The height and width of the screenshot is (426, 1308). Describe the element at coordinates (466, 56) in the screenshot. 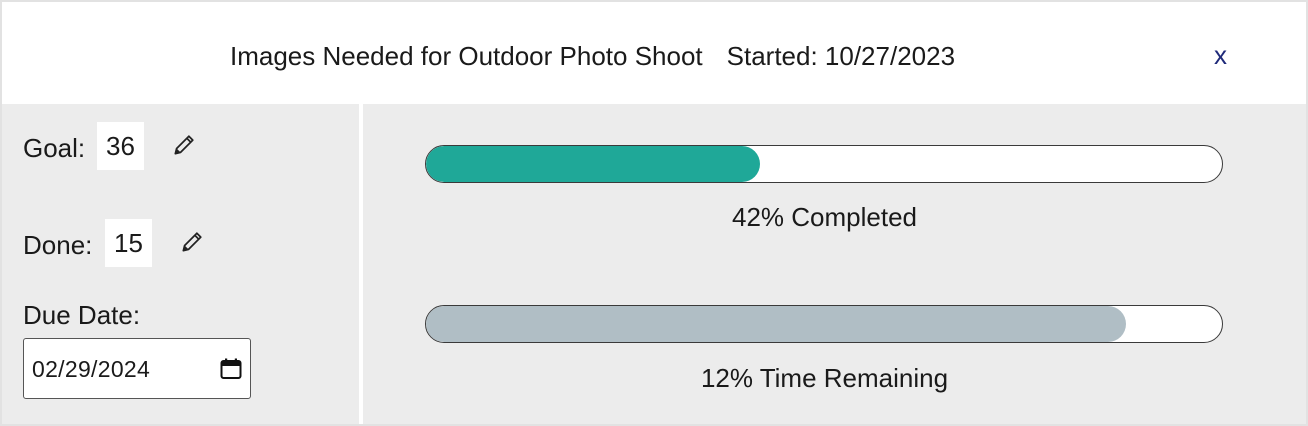

I see `title-text: Images Needed for Outdoor Photo Shoot` at that location.